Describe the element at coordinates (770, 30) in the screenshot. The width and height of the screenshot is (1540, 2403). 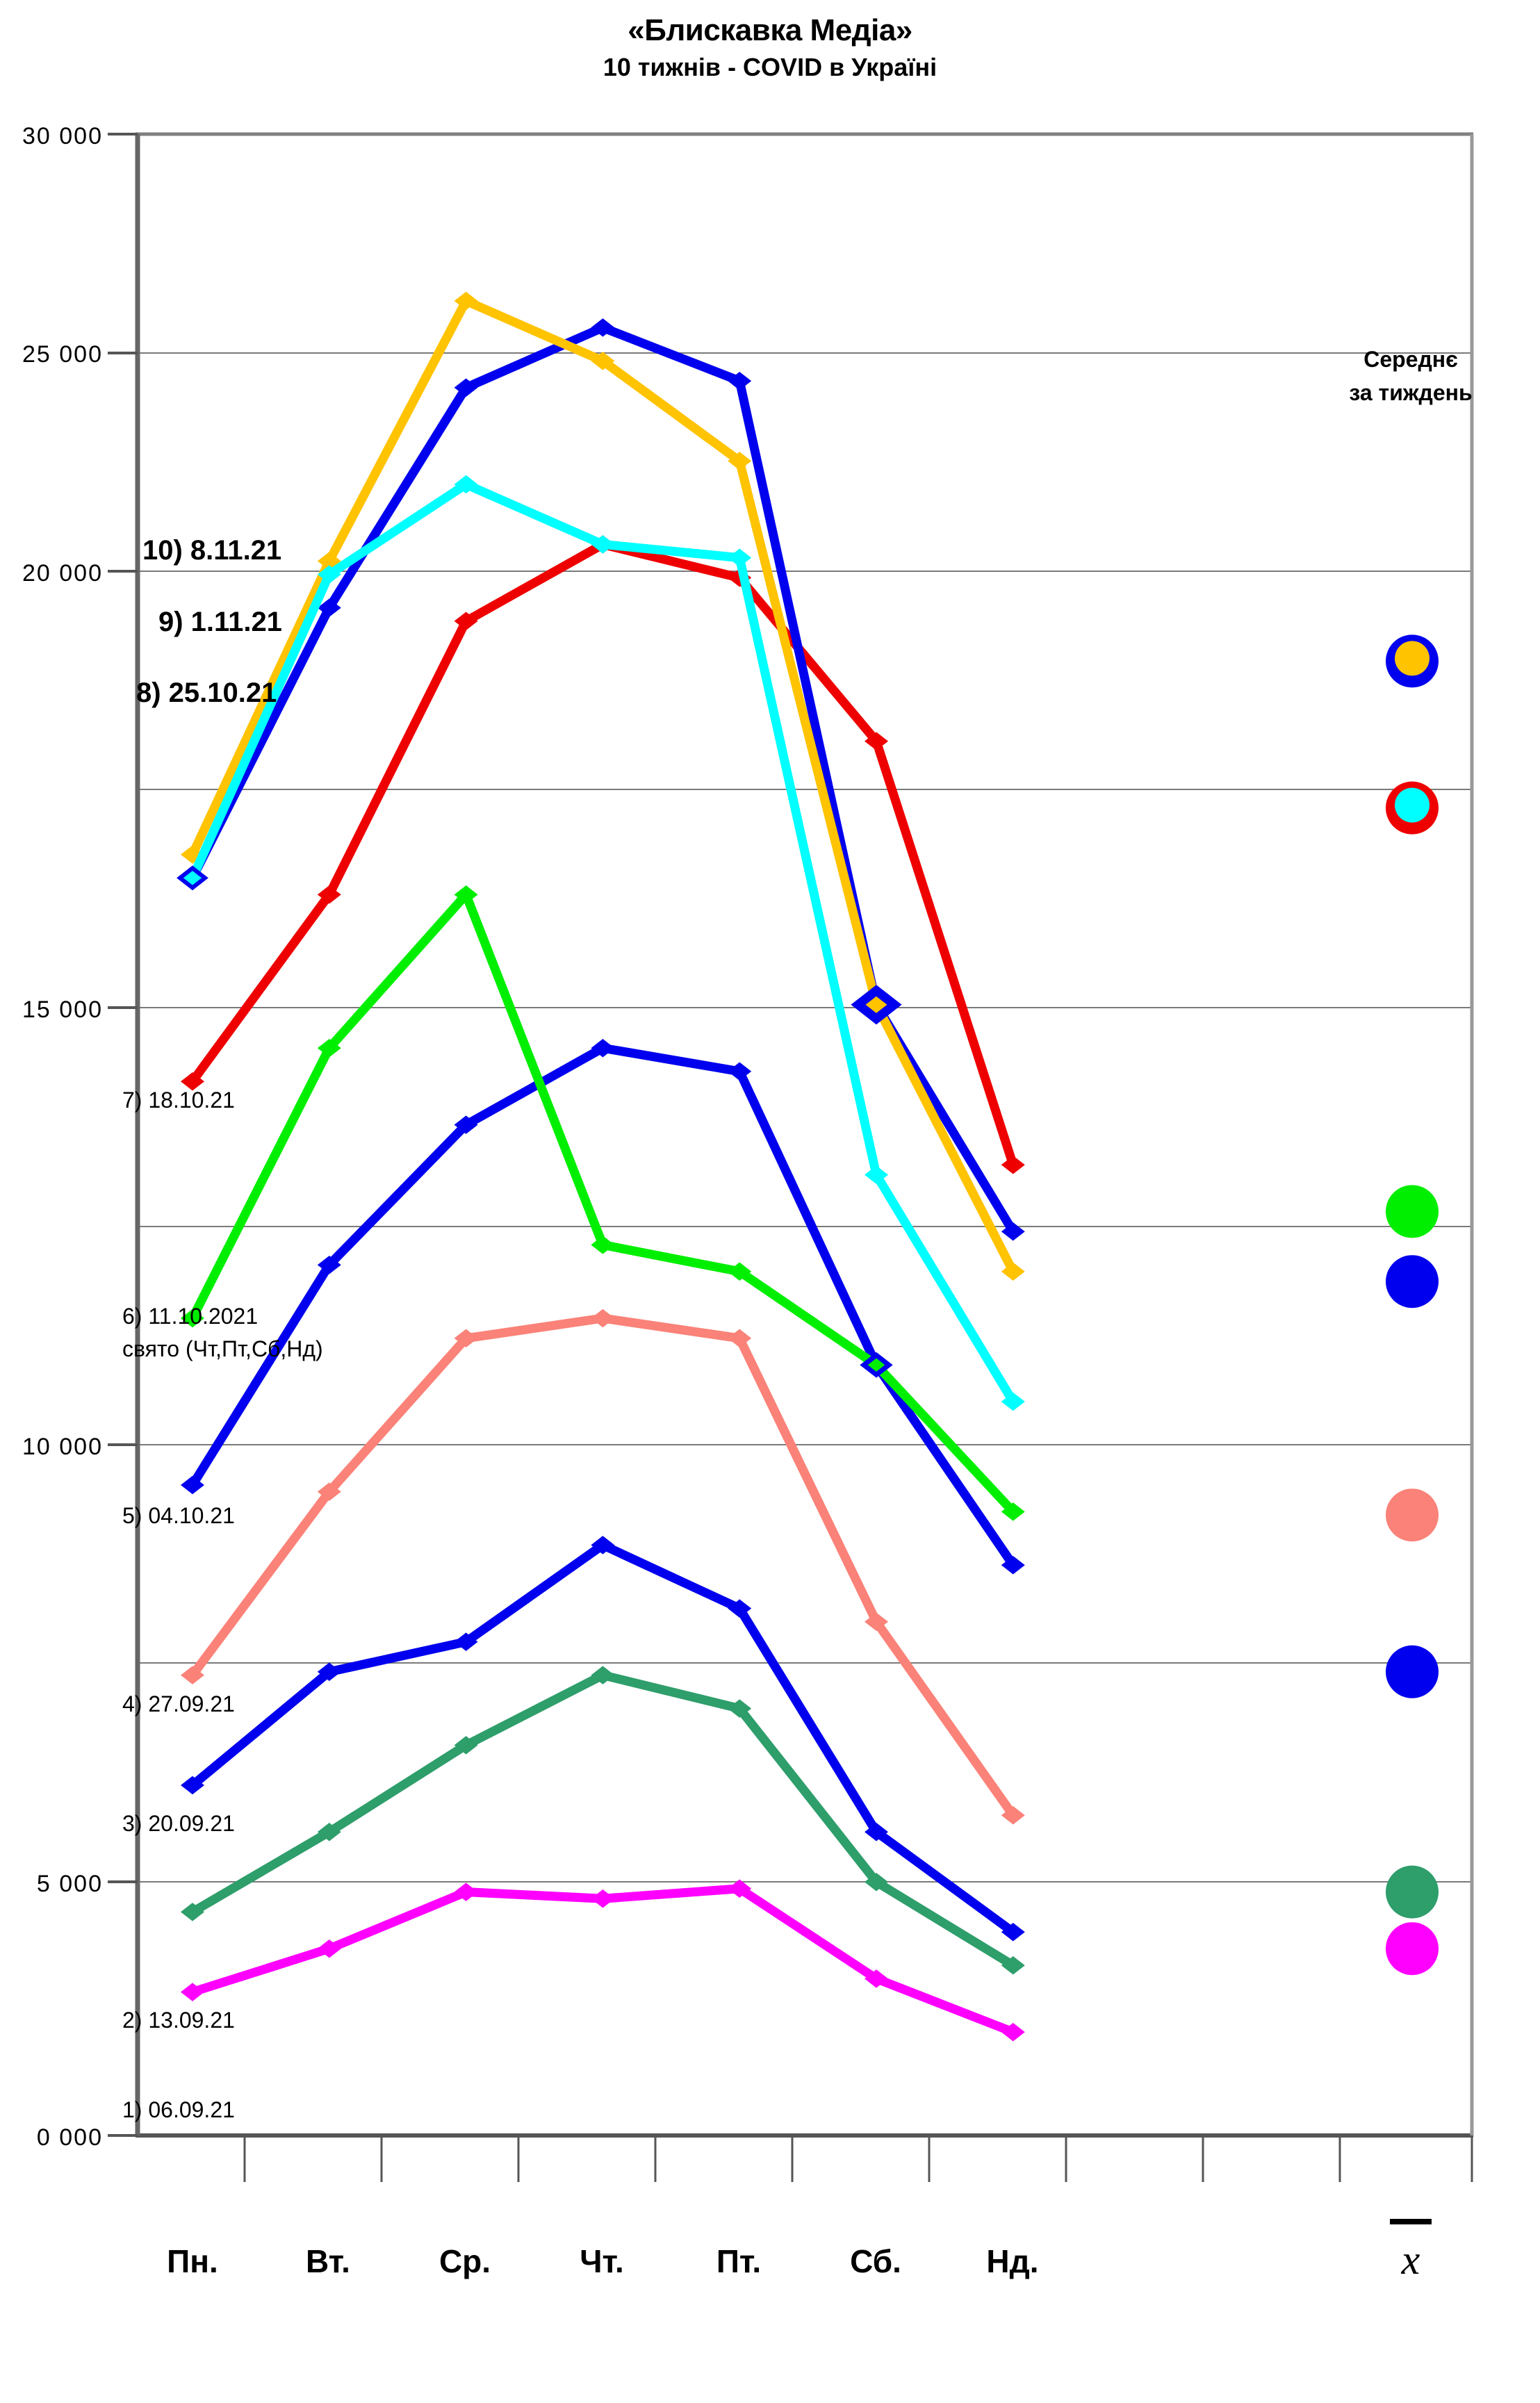
I see `page-title: «Блискавка Медіа»` at that location.